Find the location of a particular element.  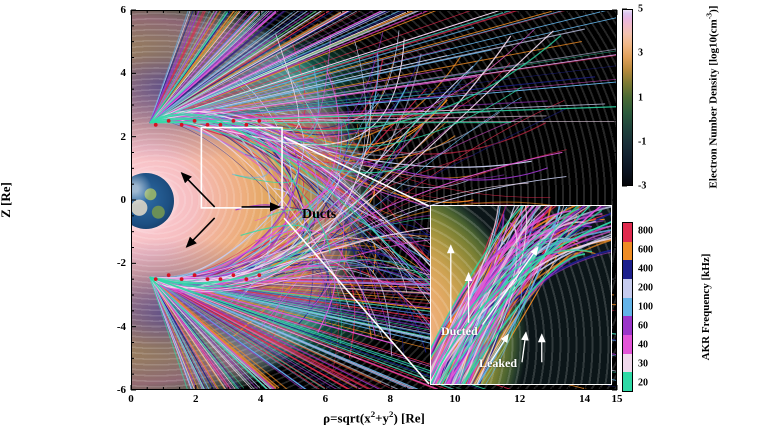

ducts-arrow-group is located at coordinates (230, 210).